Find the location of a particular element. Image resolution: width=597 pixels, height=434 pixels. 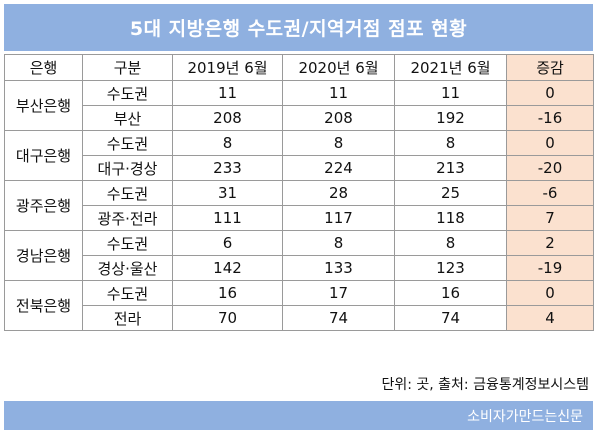

table-row: 부산 208 208 192 -16 is located at coordinates (299, 118).